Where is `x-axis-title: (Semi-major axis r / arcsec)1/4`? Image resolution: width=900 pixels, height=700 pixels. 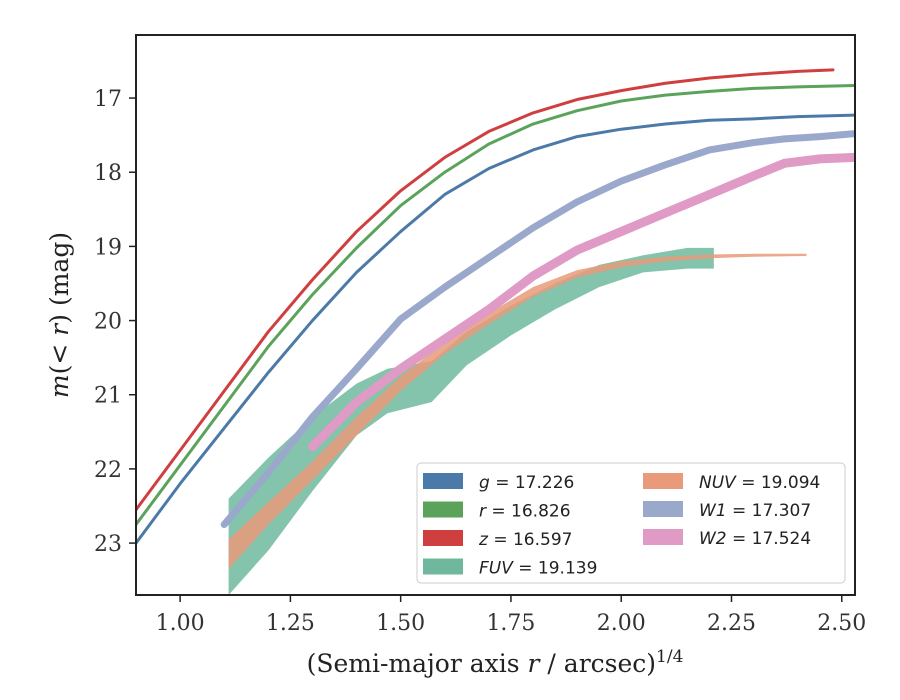 x-axis-title: (Semi-major axis r / arcsec)1/4 is located at coordinates (495, 662).